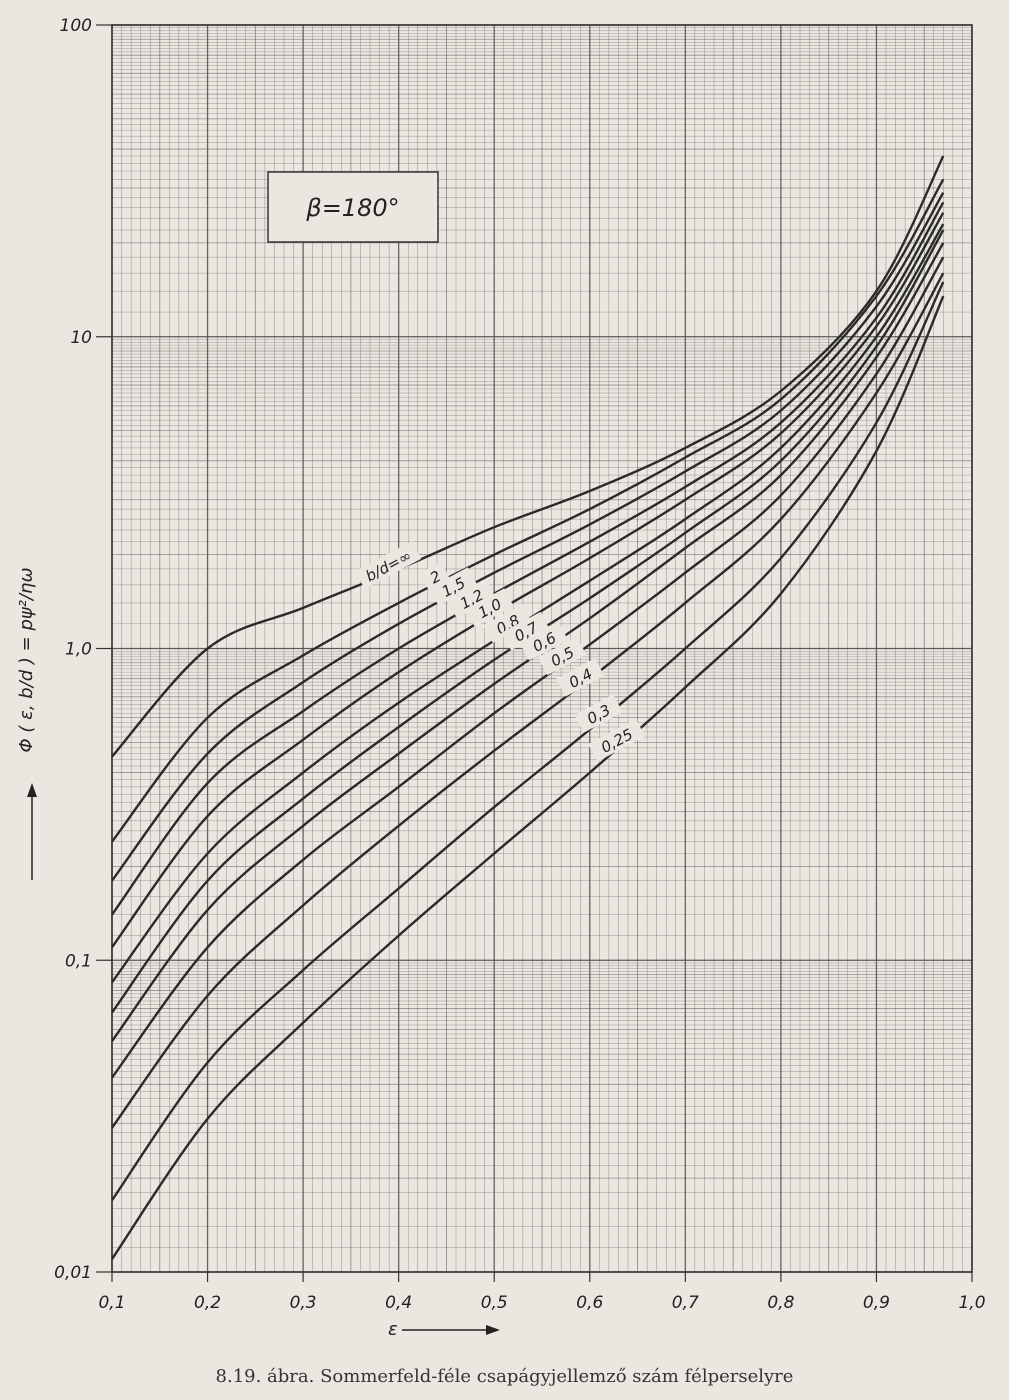 Image resolution: width=1009 pixels, height=1400 pixels. Describe the element at coordinates (971, 1303) in the screenshot. I see `x-tick-label: 1,0` at that location.